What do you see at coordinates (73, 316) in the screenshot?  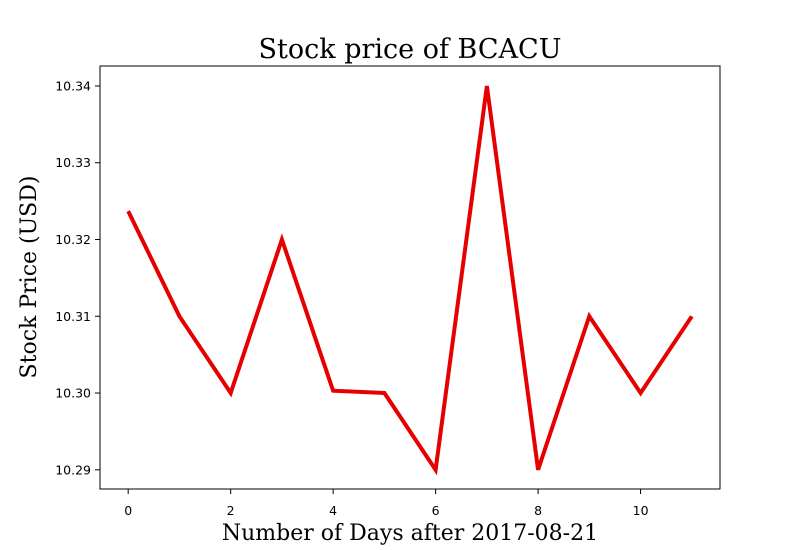 I see `y-tick-label: 10.31` at bounding box center [73, 316].